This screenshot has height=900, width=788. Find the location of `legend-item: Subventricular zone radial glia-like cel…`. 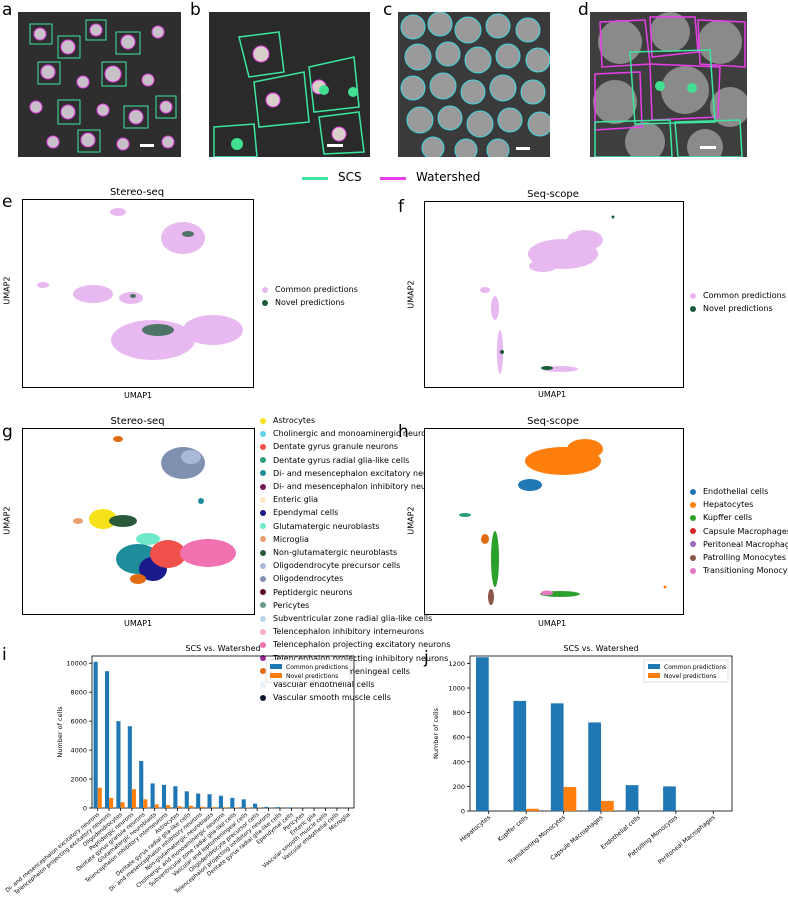

legend-item: Subventricular zone radial glia-like cel… is located at coordinates (355, 618).